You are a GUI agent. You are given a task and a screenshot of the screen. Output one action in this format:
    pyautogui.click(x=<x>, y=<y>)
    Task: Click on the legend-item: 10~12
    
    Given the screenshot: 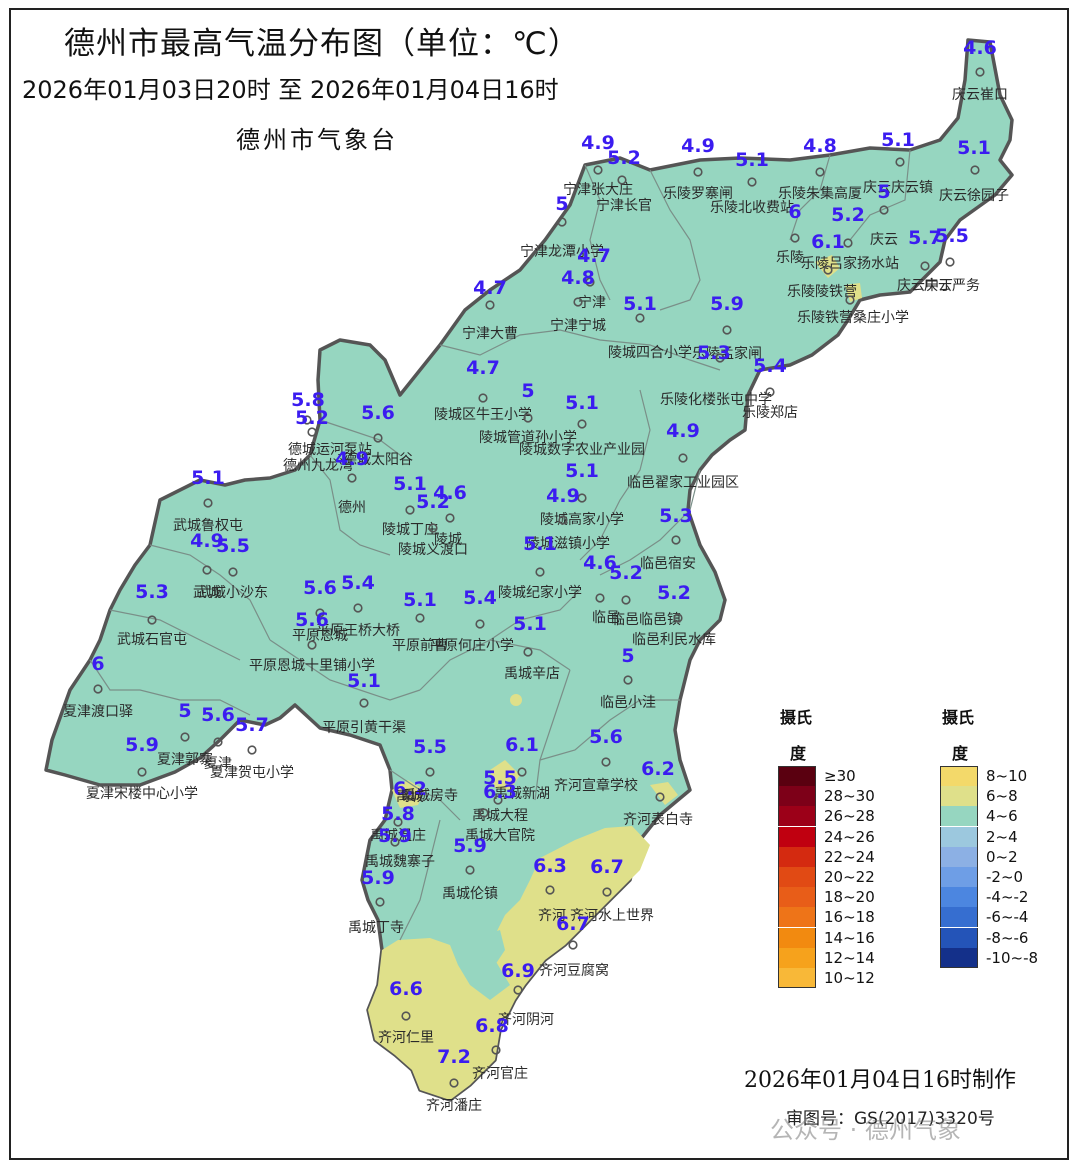 What is the action you would take?
    pyautogui.click(x=826, y=978)
    